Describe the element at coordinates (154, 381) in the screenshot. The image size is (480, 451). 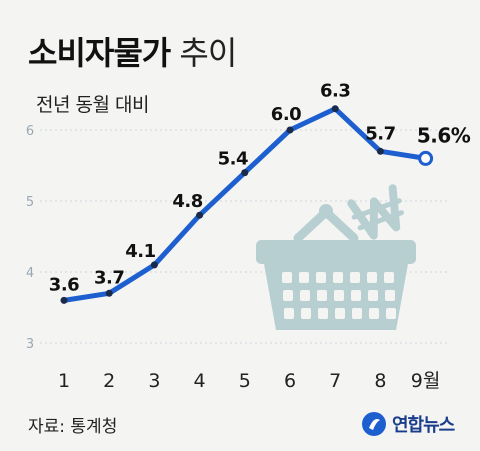
I see `x-tick-label: 3` at that location.